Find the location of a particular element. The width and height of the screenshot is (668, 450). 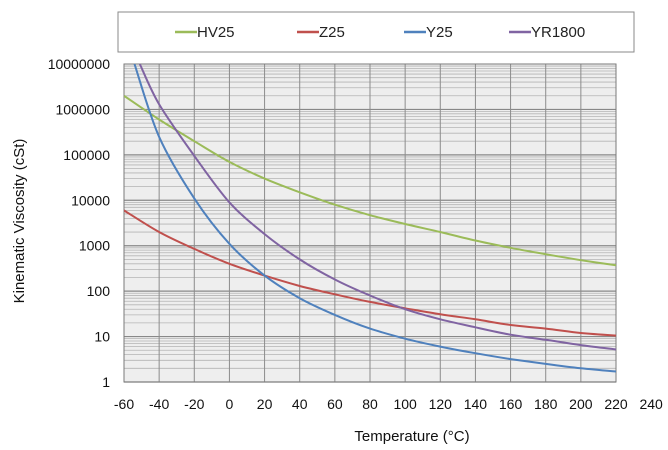

x-tick-label: 140 is located at coordinates (476, 404).